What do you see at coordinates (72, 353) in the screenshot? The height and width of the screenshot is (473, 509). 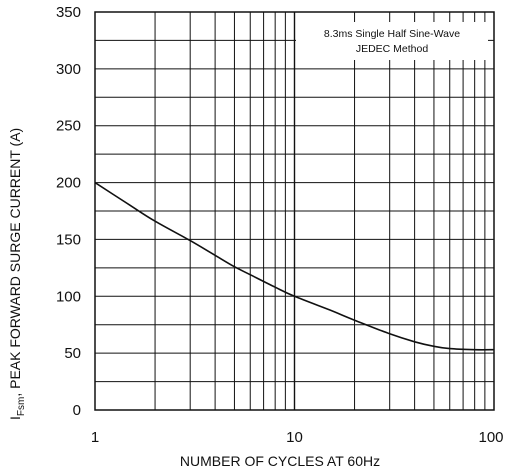 I see `y-tick-label: 50` at bounding box center [72, 353].